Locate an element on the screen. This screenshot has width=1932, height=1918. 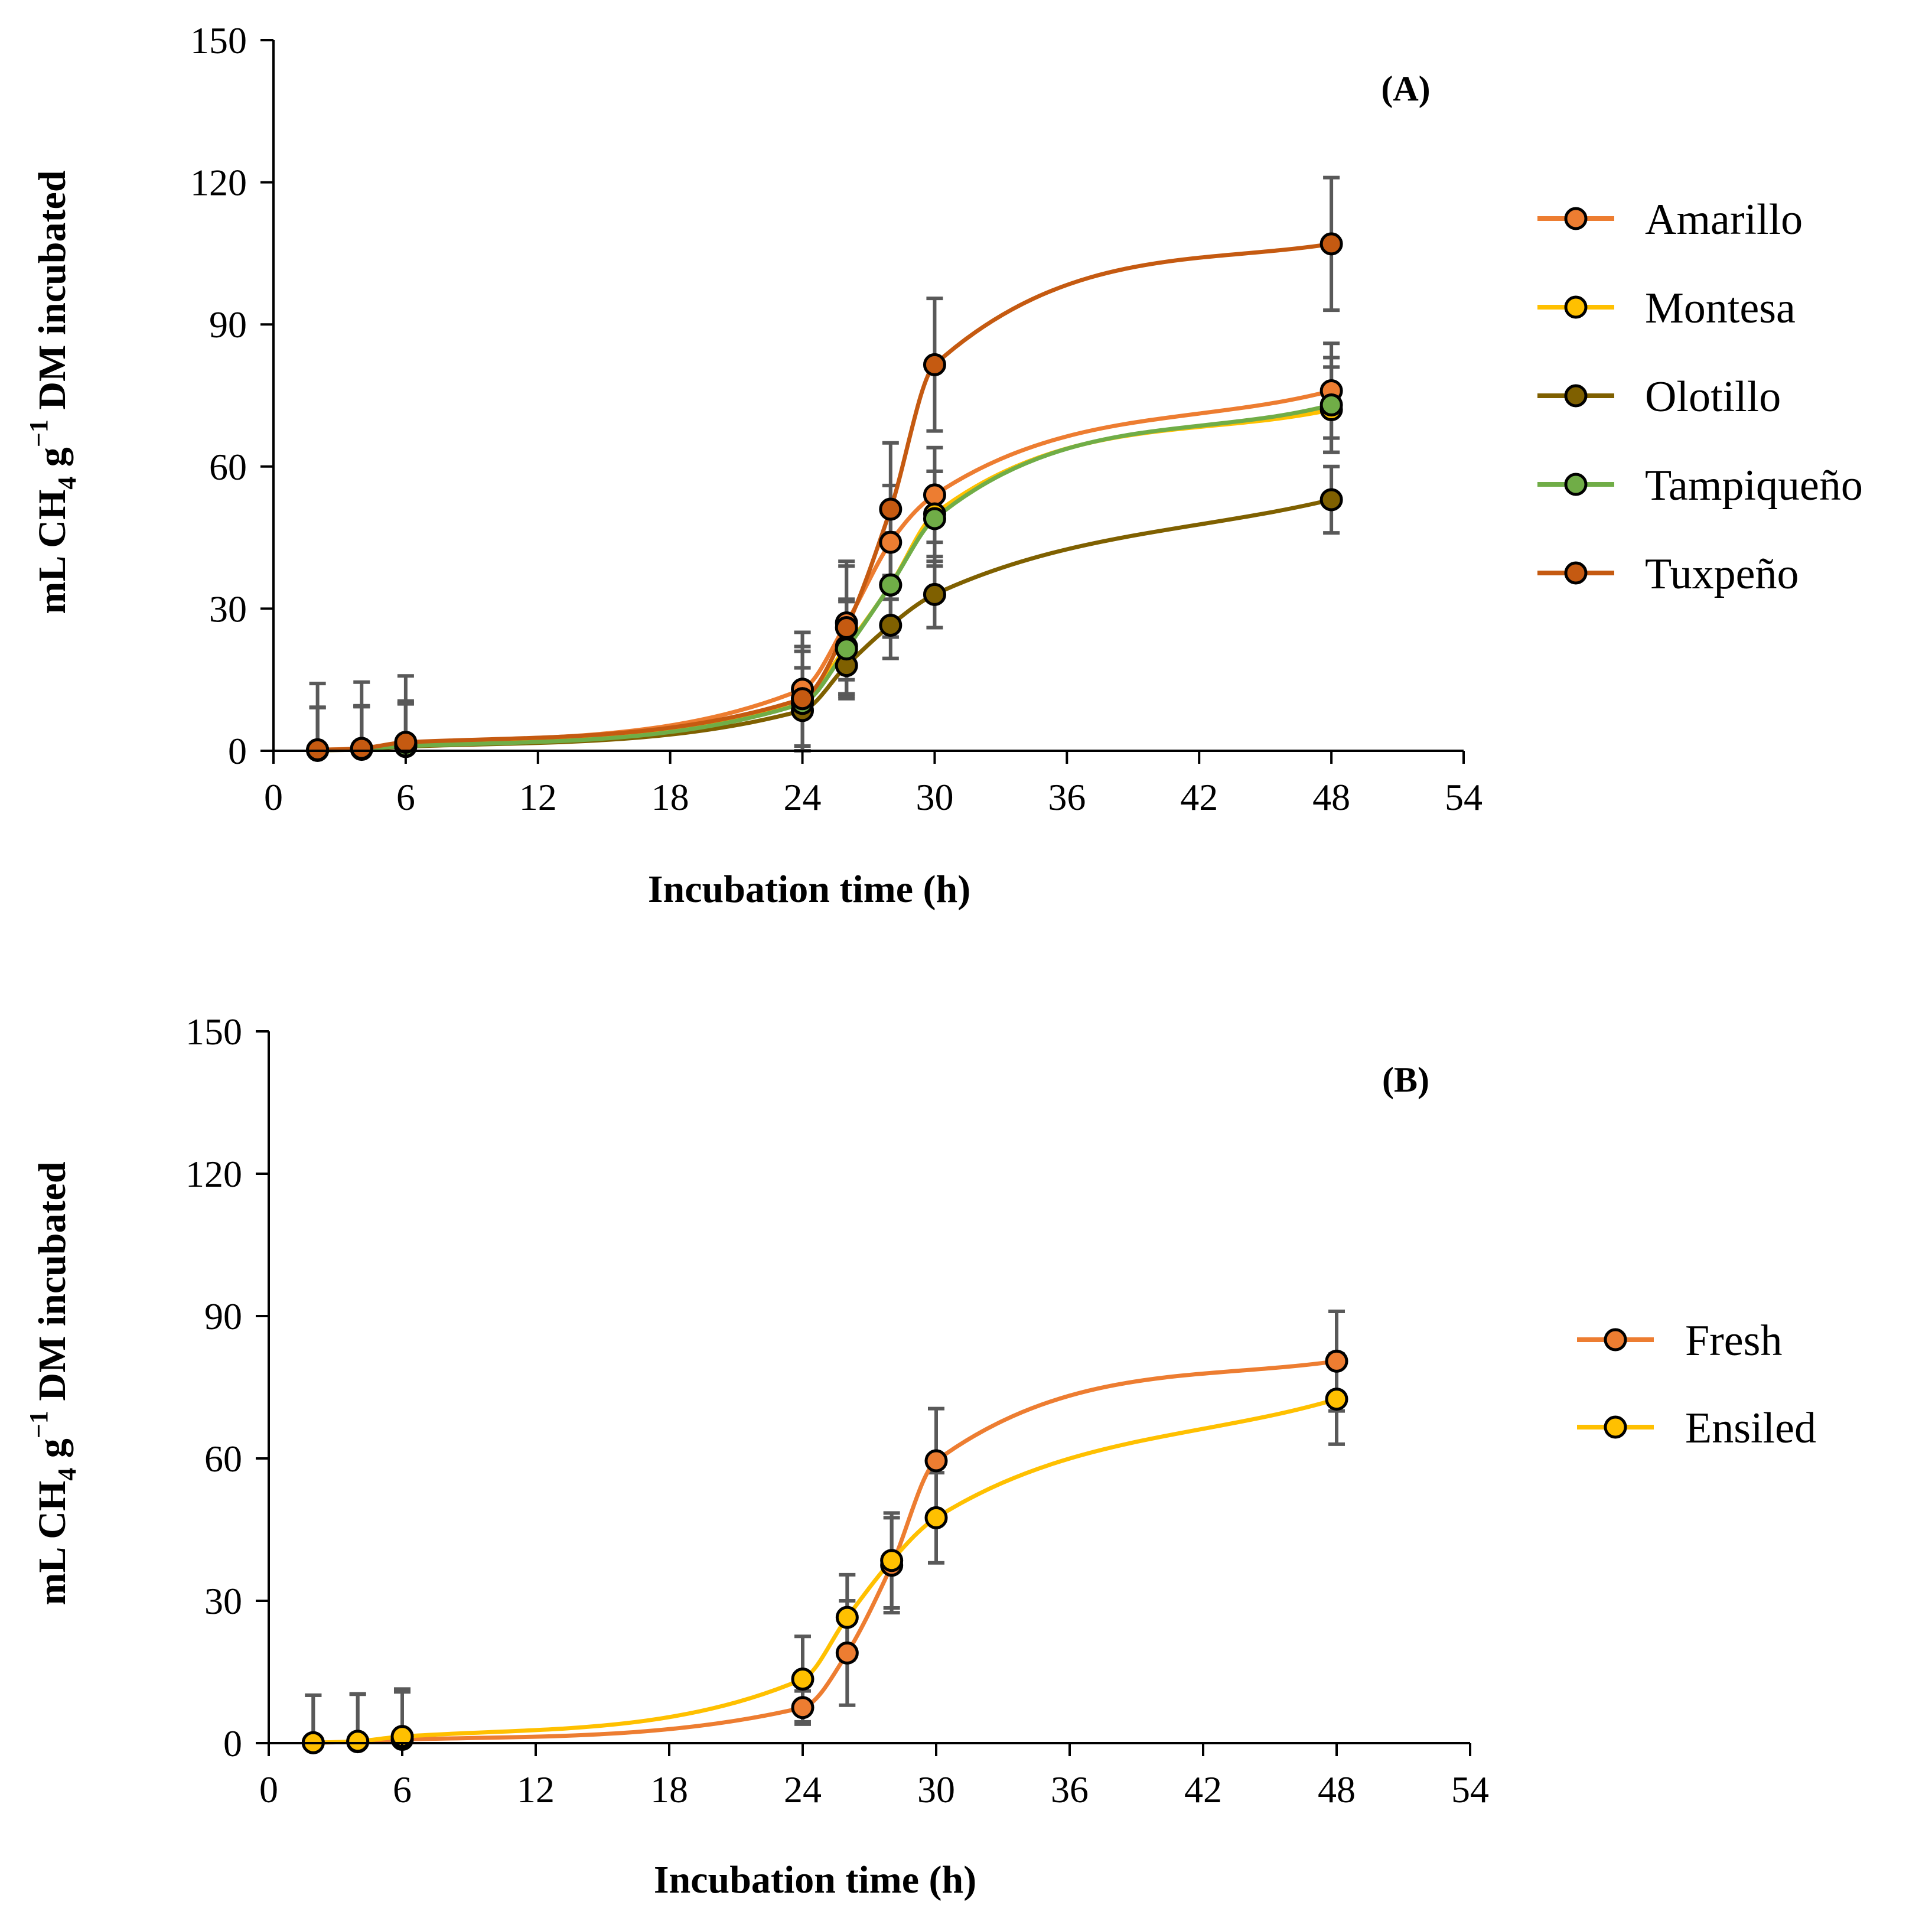
legend-item-olotillo: Olotillo is located at coordinates (1659, 397).